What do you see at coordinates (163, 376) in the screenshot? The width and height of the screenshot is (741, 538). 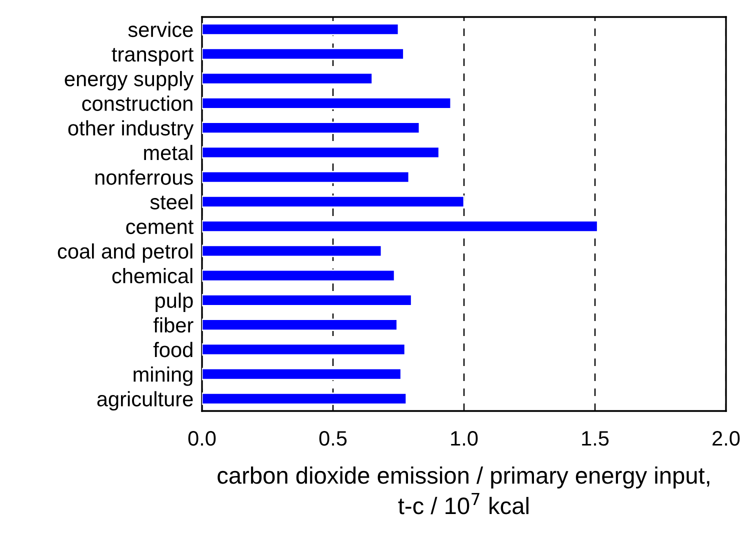 I see `y-tick-label: mining` at bounding box center [163, 376].